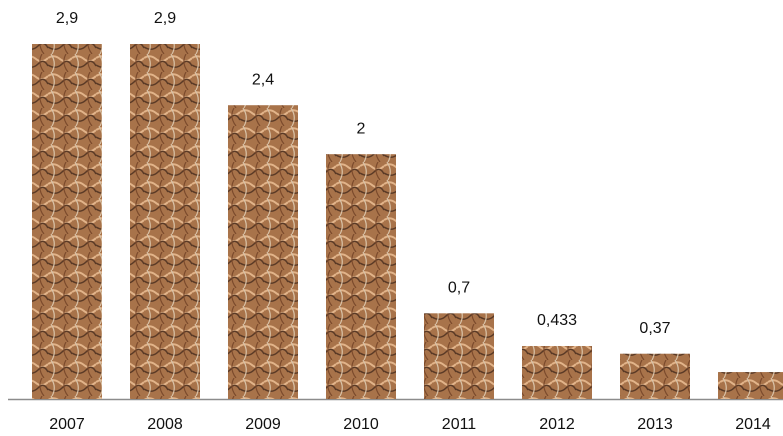 The image size is (783, 436). Describe the element at coordinates (67, 424) in the screenshot. I see `x-tick-label: 2007` at that location.